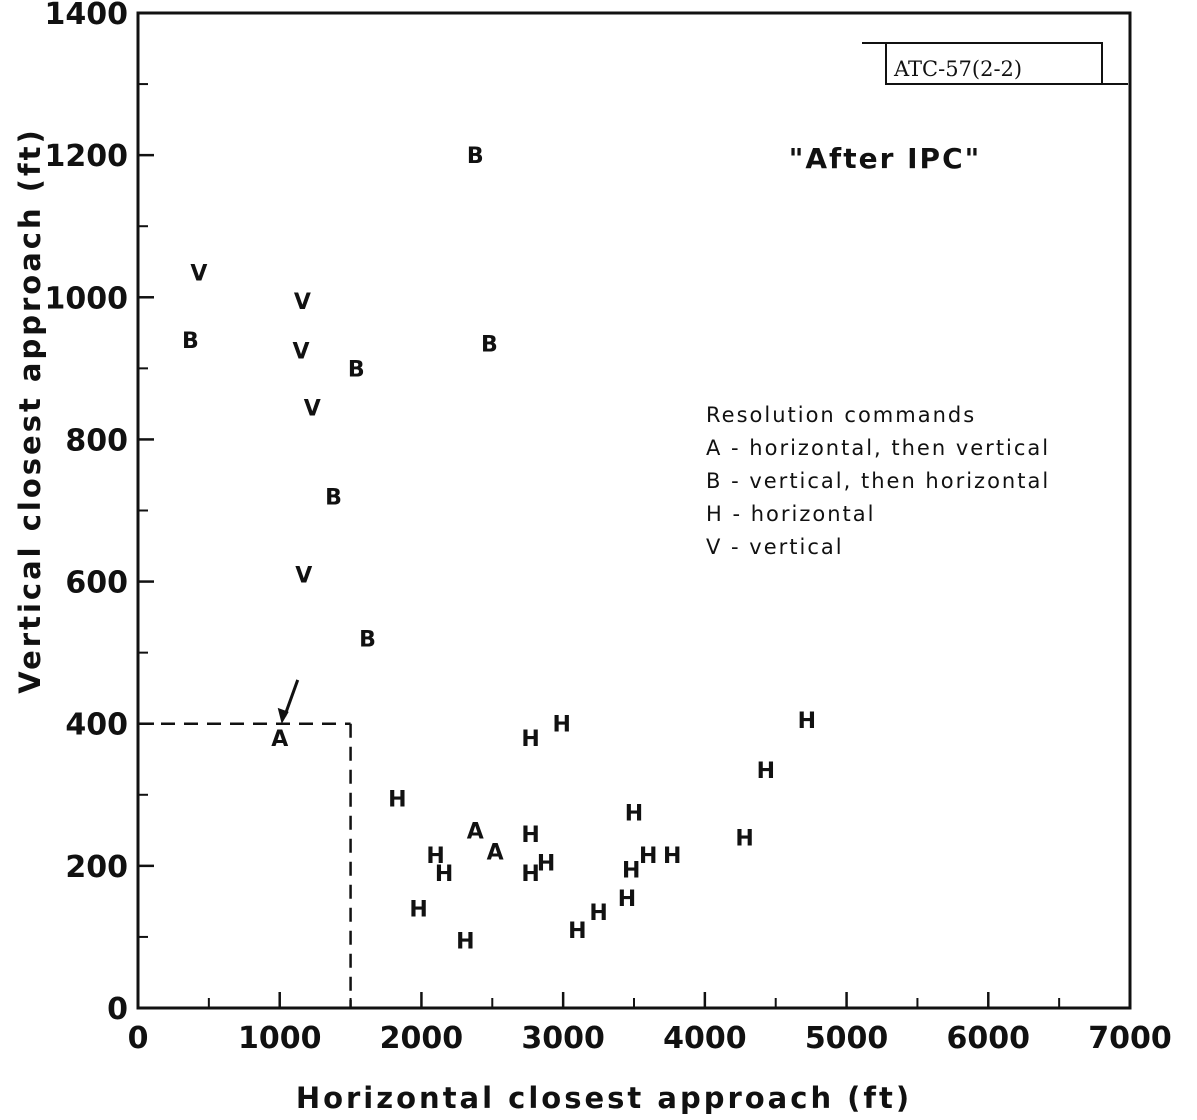 The height and width of the screenshot is (1120, 1197). I want to click on legend-entry: A - horizontal, then vertical, so click(878, 448).